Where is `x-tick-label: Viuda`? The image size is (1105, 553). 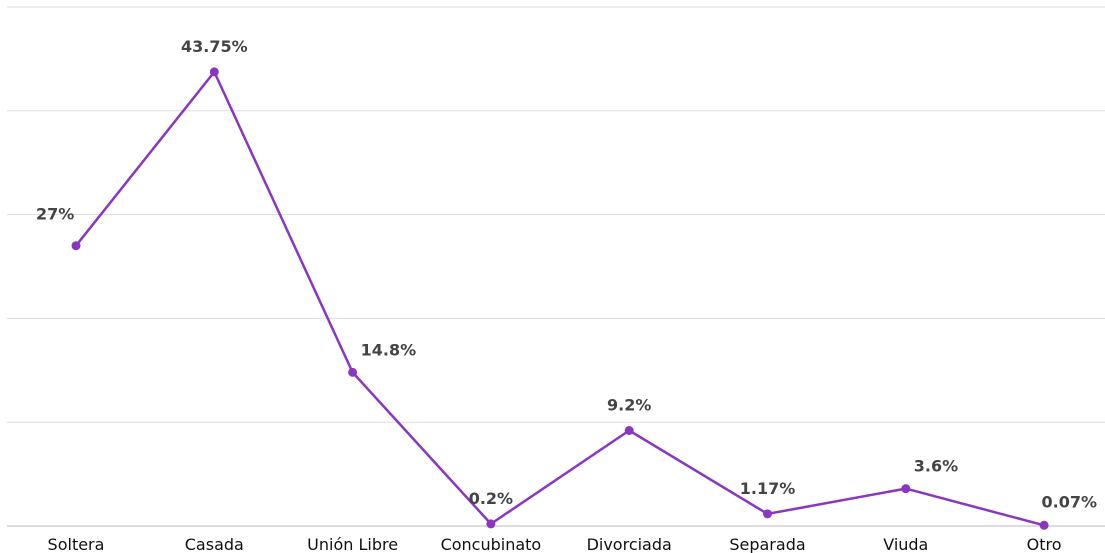 x-tick-label: Viuda is located at coordinates (905, 544).